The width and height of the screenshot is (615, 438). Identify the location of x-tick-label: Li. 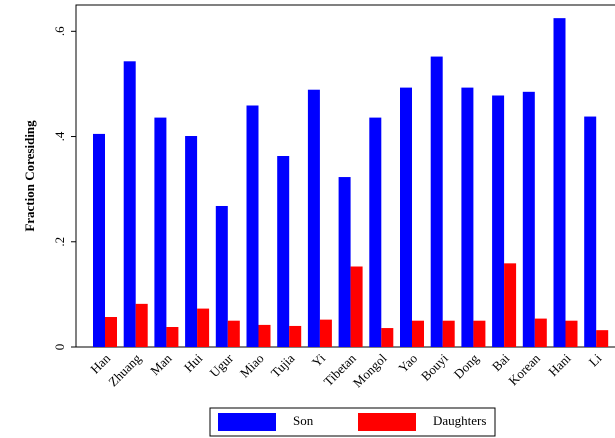
(595, 359).